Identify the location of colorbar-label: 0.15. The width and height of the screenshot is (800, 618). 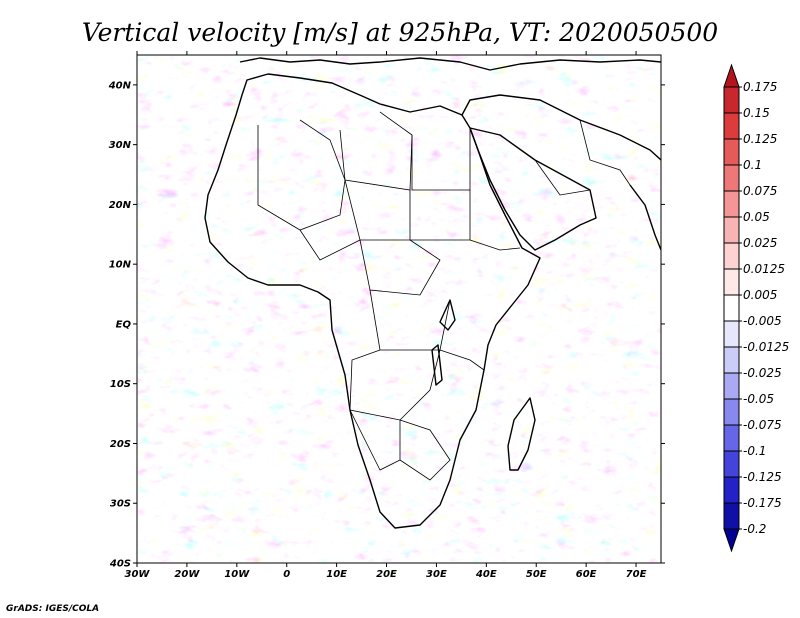
(756, 113).